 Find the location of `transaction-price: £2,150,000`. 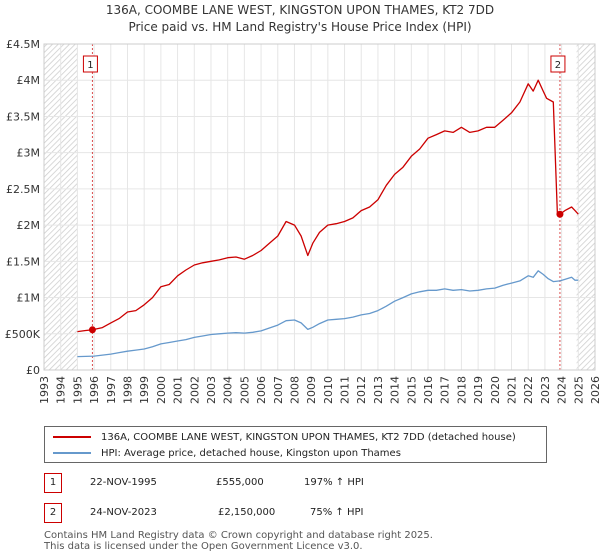

transaction-price: £2,150,000 is located at coordinates (247, 512).